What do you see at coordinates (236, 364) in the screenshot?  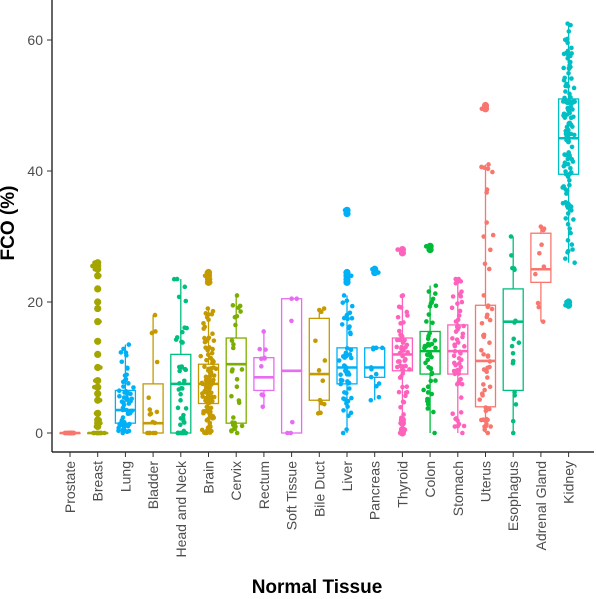 I see `box-group-cervix` at bounding box center [236, 364].